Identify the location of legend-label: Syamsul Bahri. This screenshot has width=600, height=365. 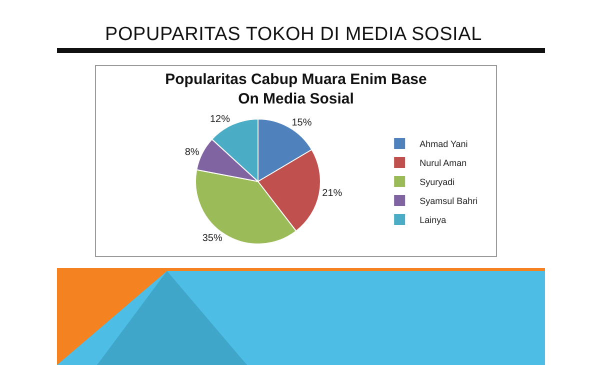
(449, 201).